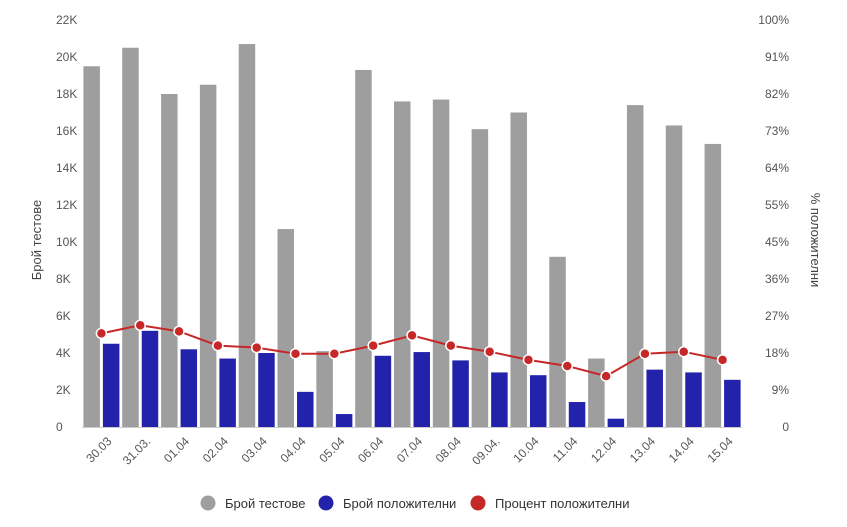 This screenshot has height=527, width=847. I want to click on legend-item-percent: Процент положителни, so click(550, 503).